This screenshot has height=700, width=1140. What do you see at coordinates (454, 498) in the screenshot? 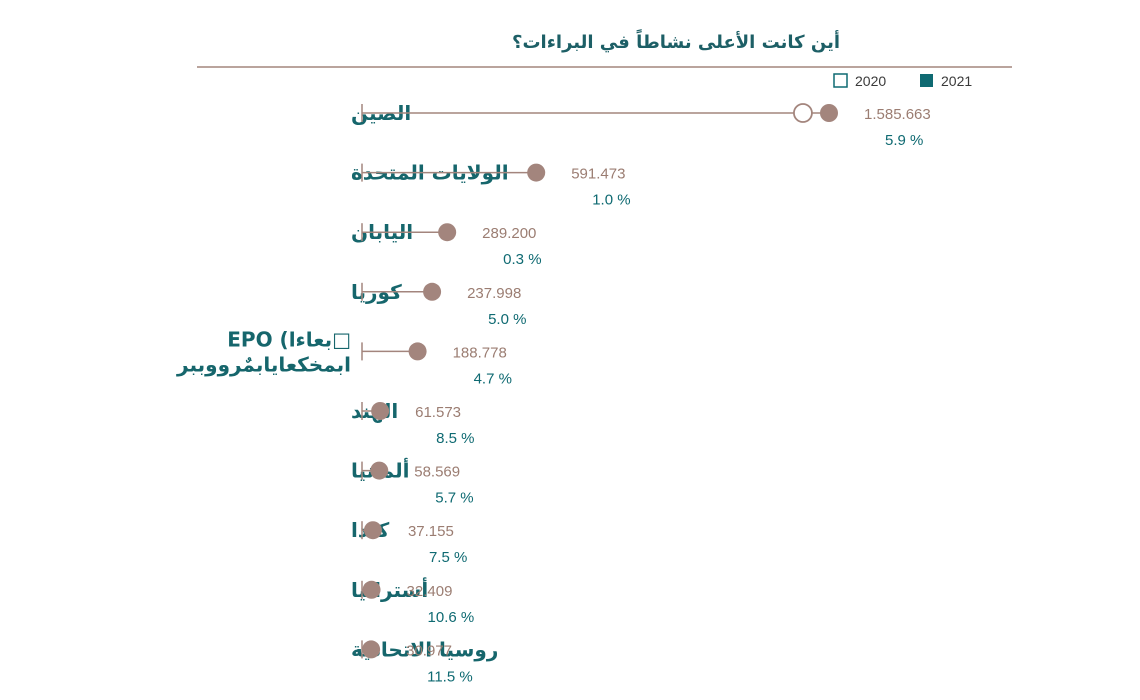
I see `percent-label: 5.7 %` at bounding box center [454, 498].